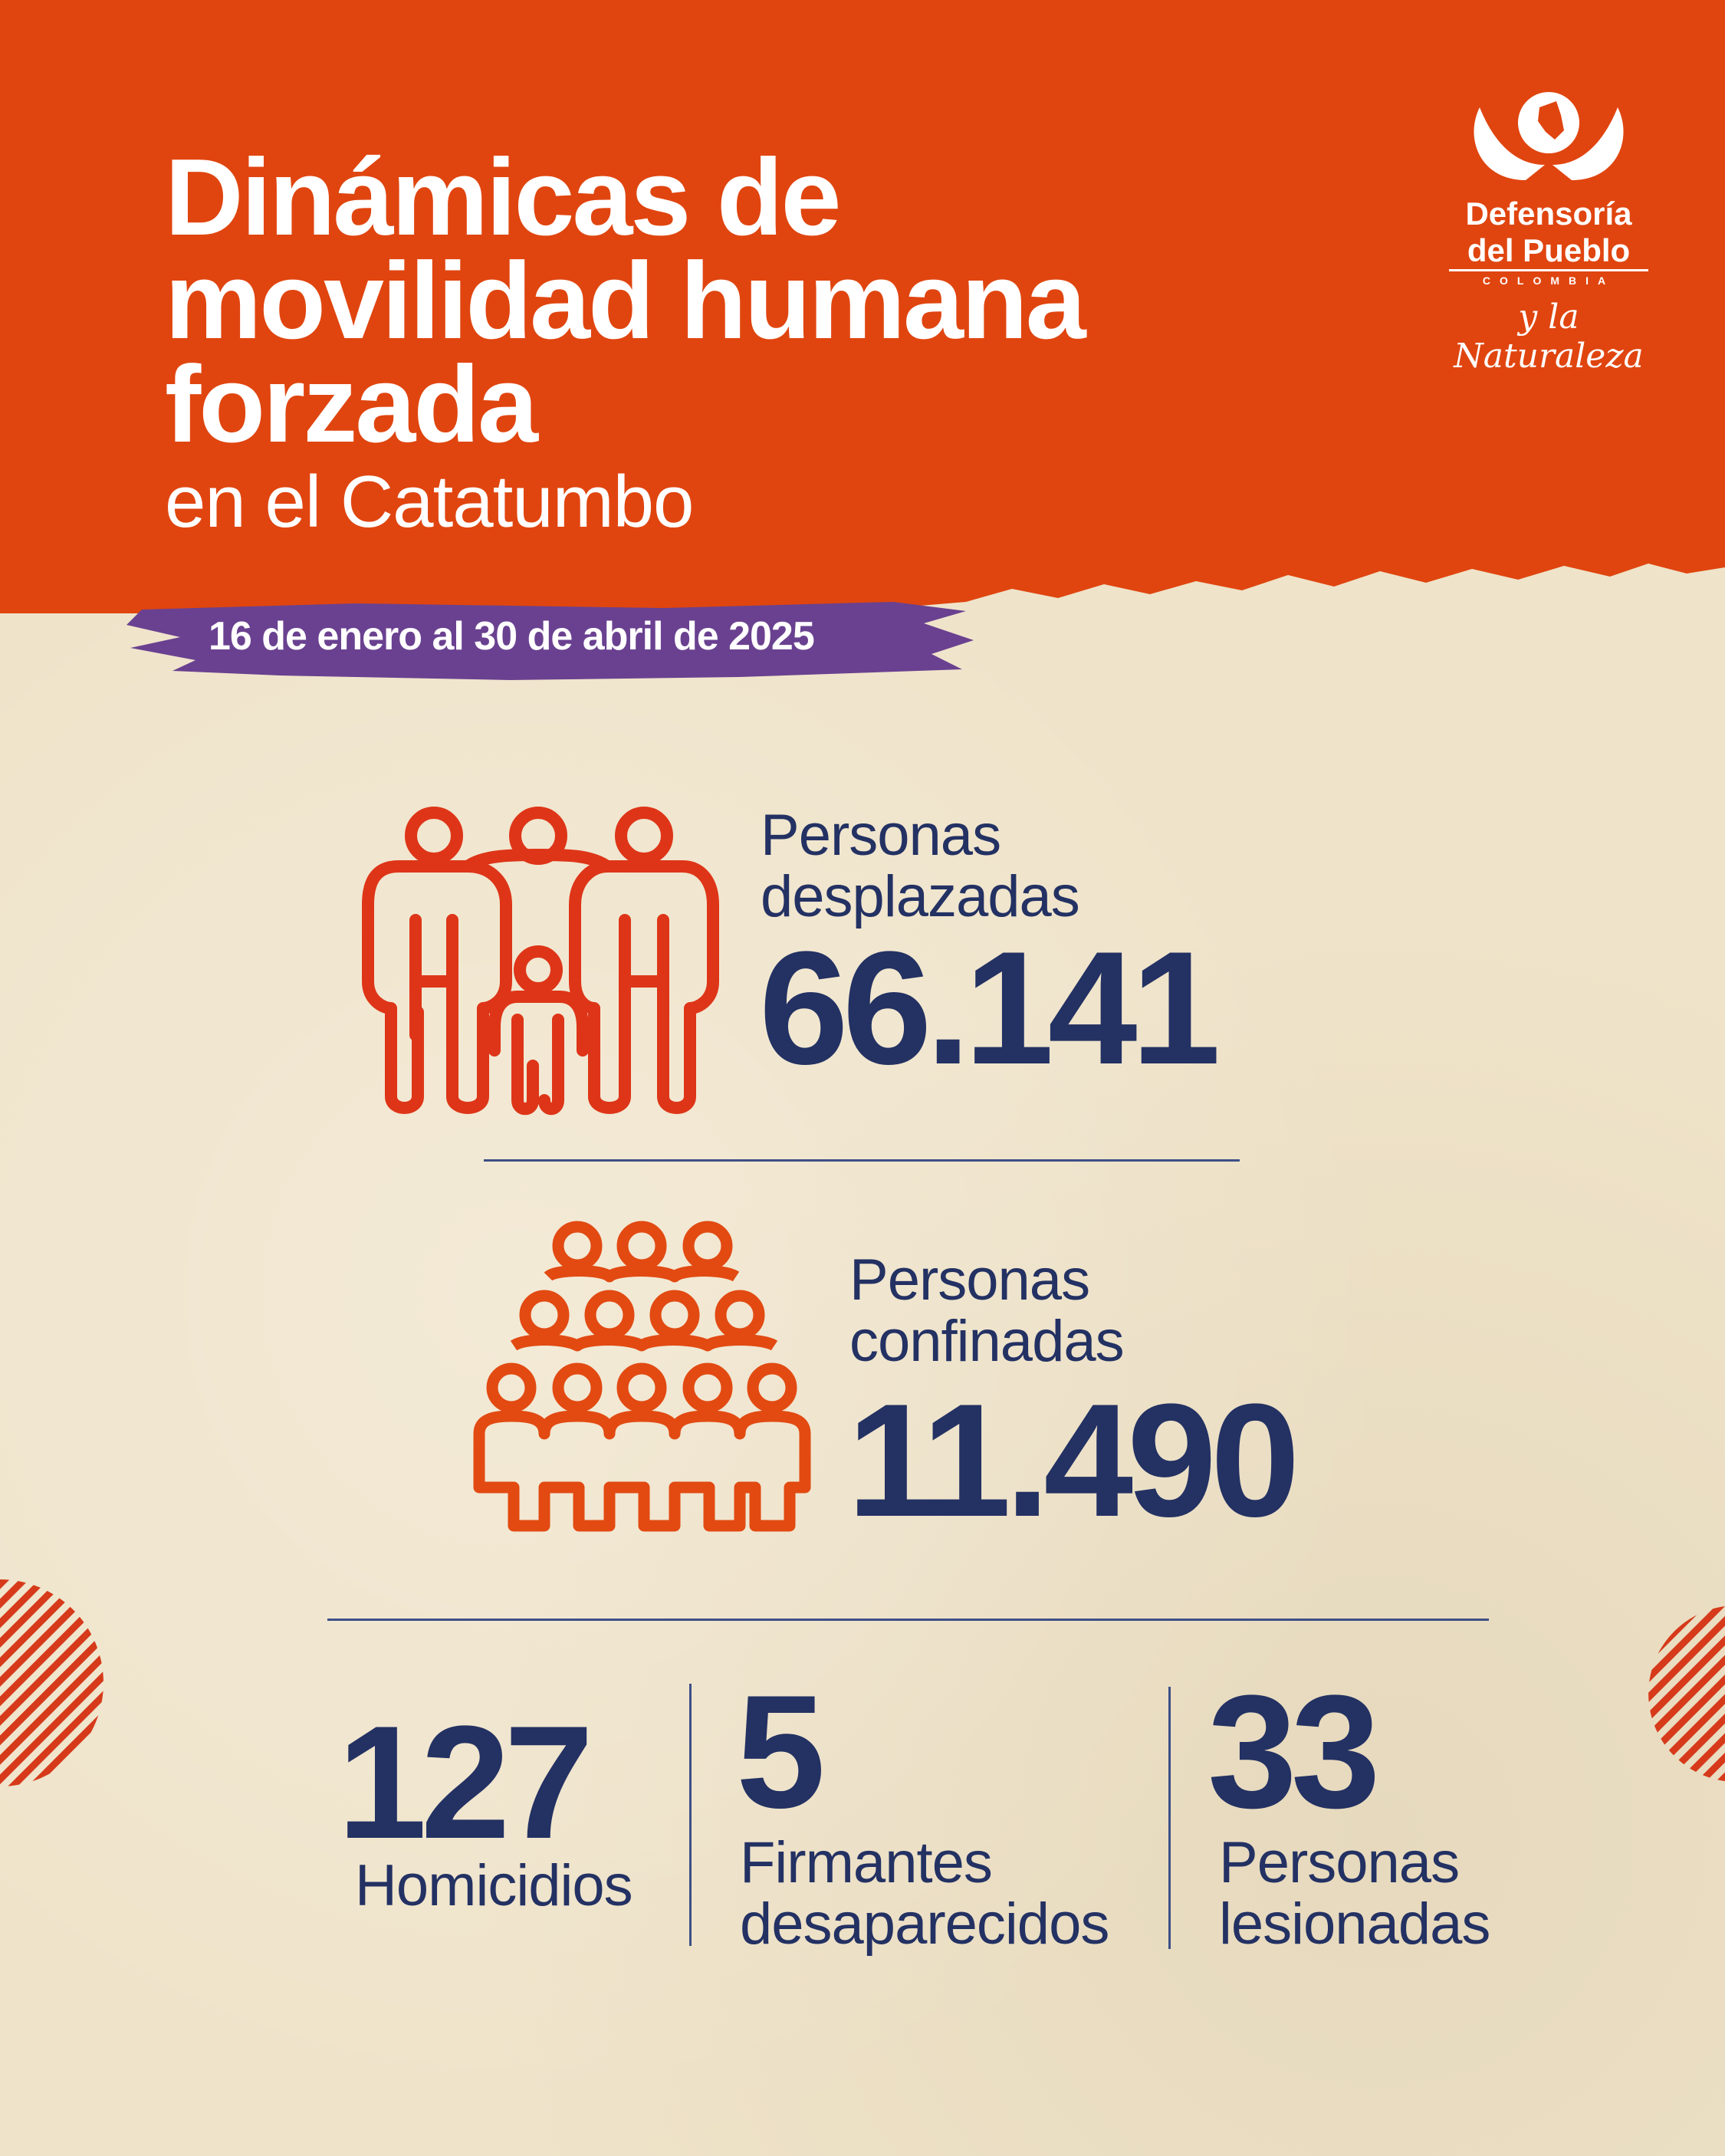 This screenshot has width=1725, height=2156. Describe the element at coordinates (1294, 1752) in the screenshot. I see `injured-value: 33` at that location.